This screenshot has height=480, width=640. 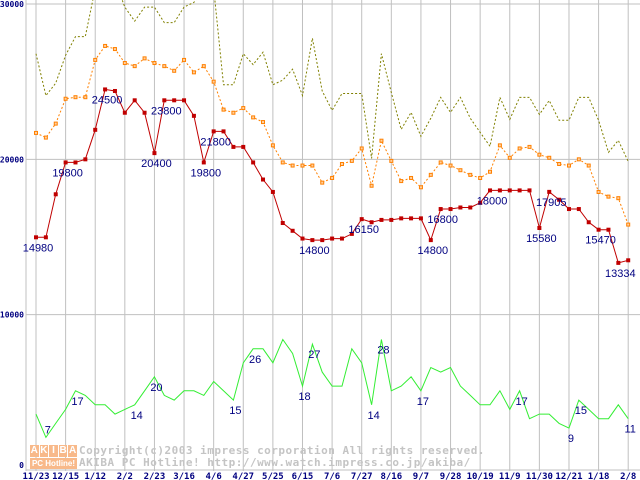 What do you see at coordinates (433, 251) in the screenshot?
I see `data-label: 14800` at bounding box center [433, 251].